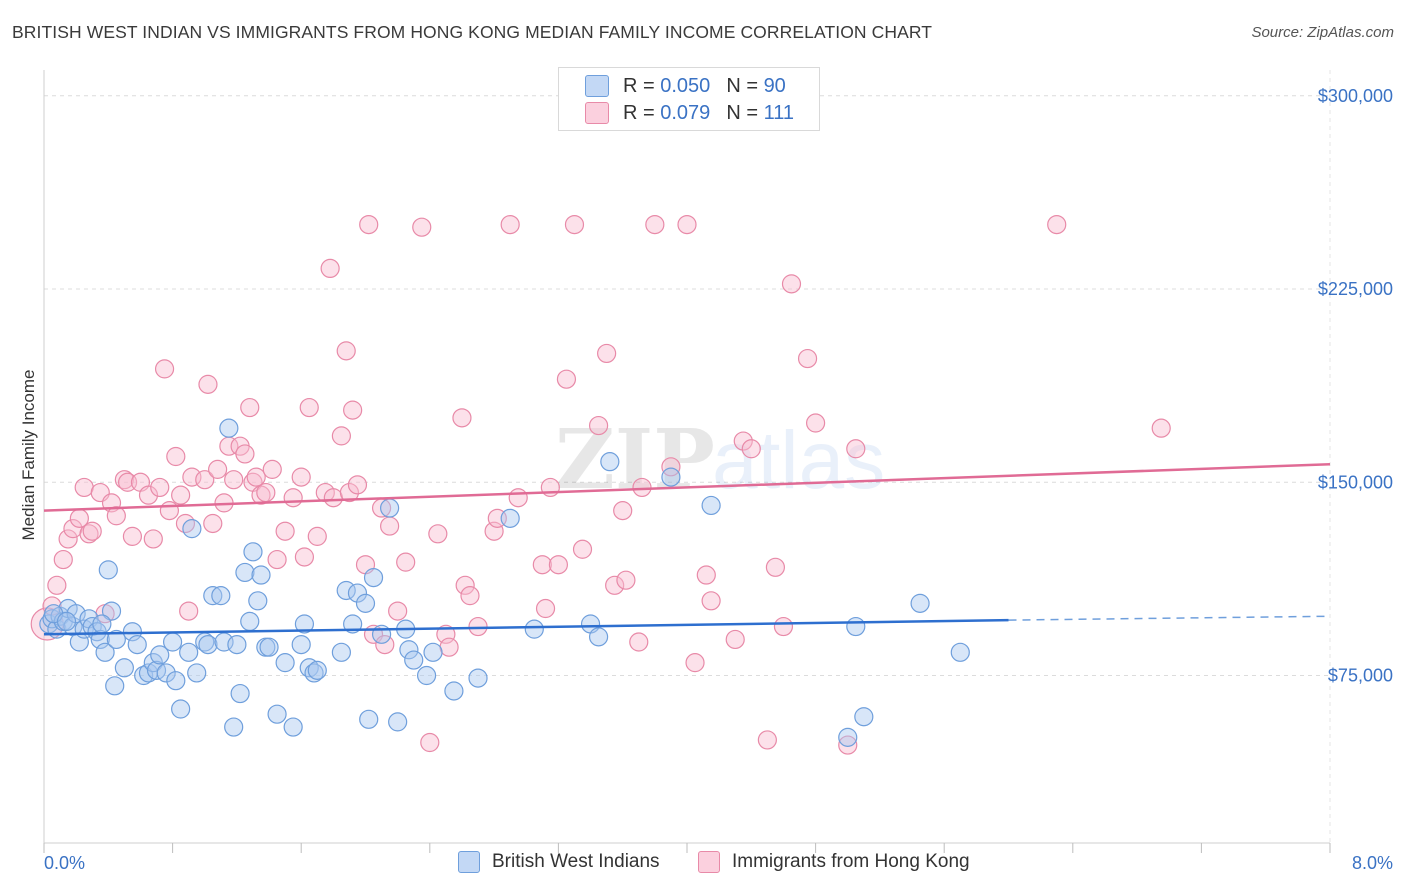  What do you see at coordinates (1360, 676) in the screenshot?
I see `y-tick-label: $75,000` at bounding box center [1360, 676].